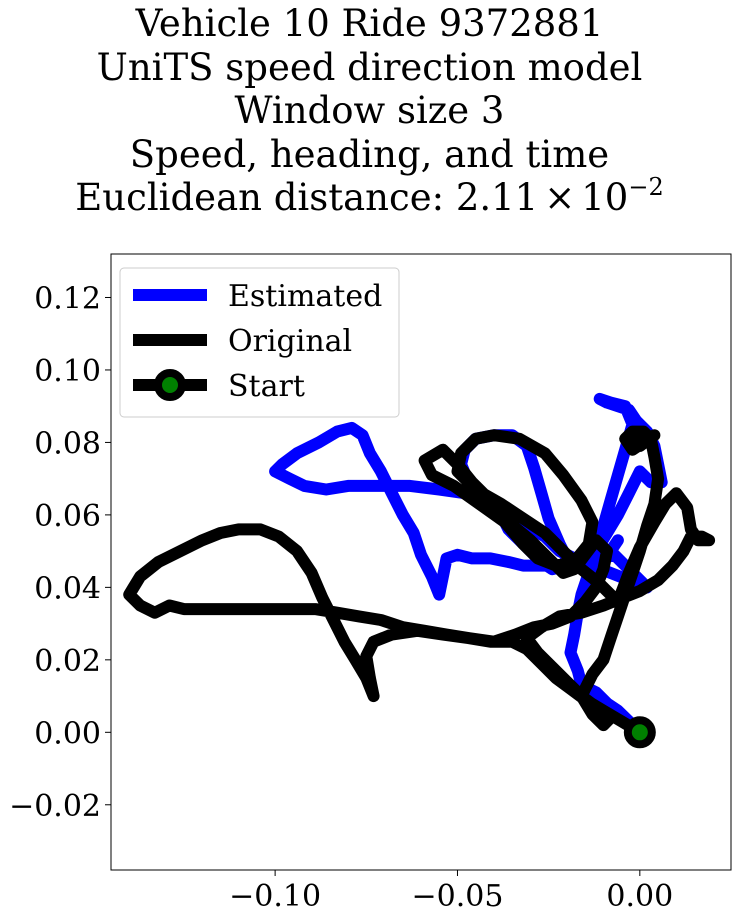 This screenshot has width=739, height=916. Describe the element at coordinates (170, 385) in the screenshot. I see `legend-start-marker` at that location.